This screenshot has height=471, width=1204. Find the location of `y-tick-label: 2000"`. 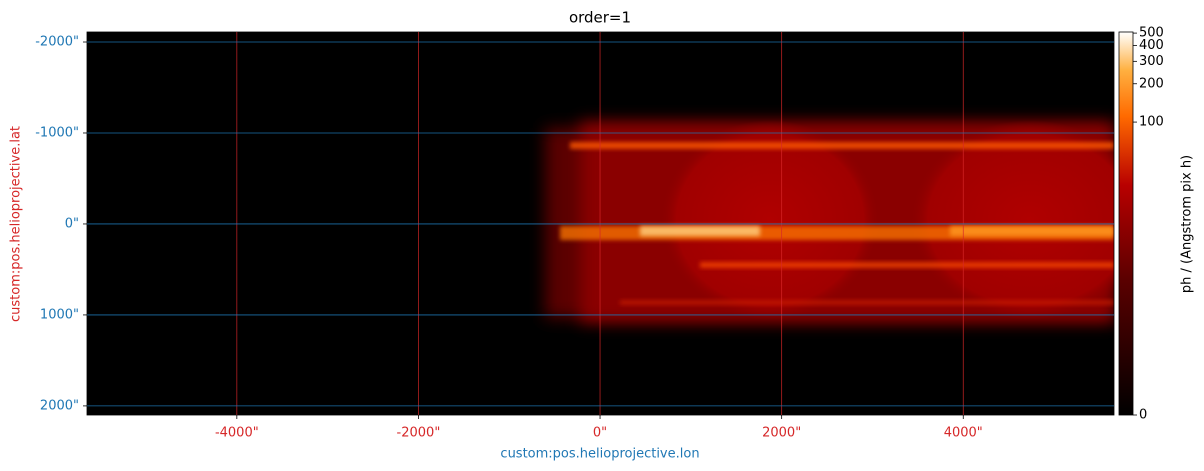

y-tick-label: 2000" is located at coordinates (59, 405).